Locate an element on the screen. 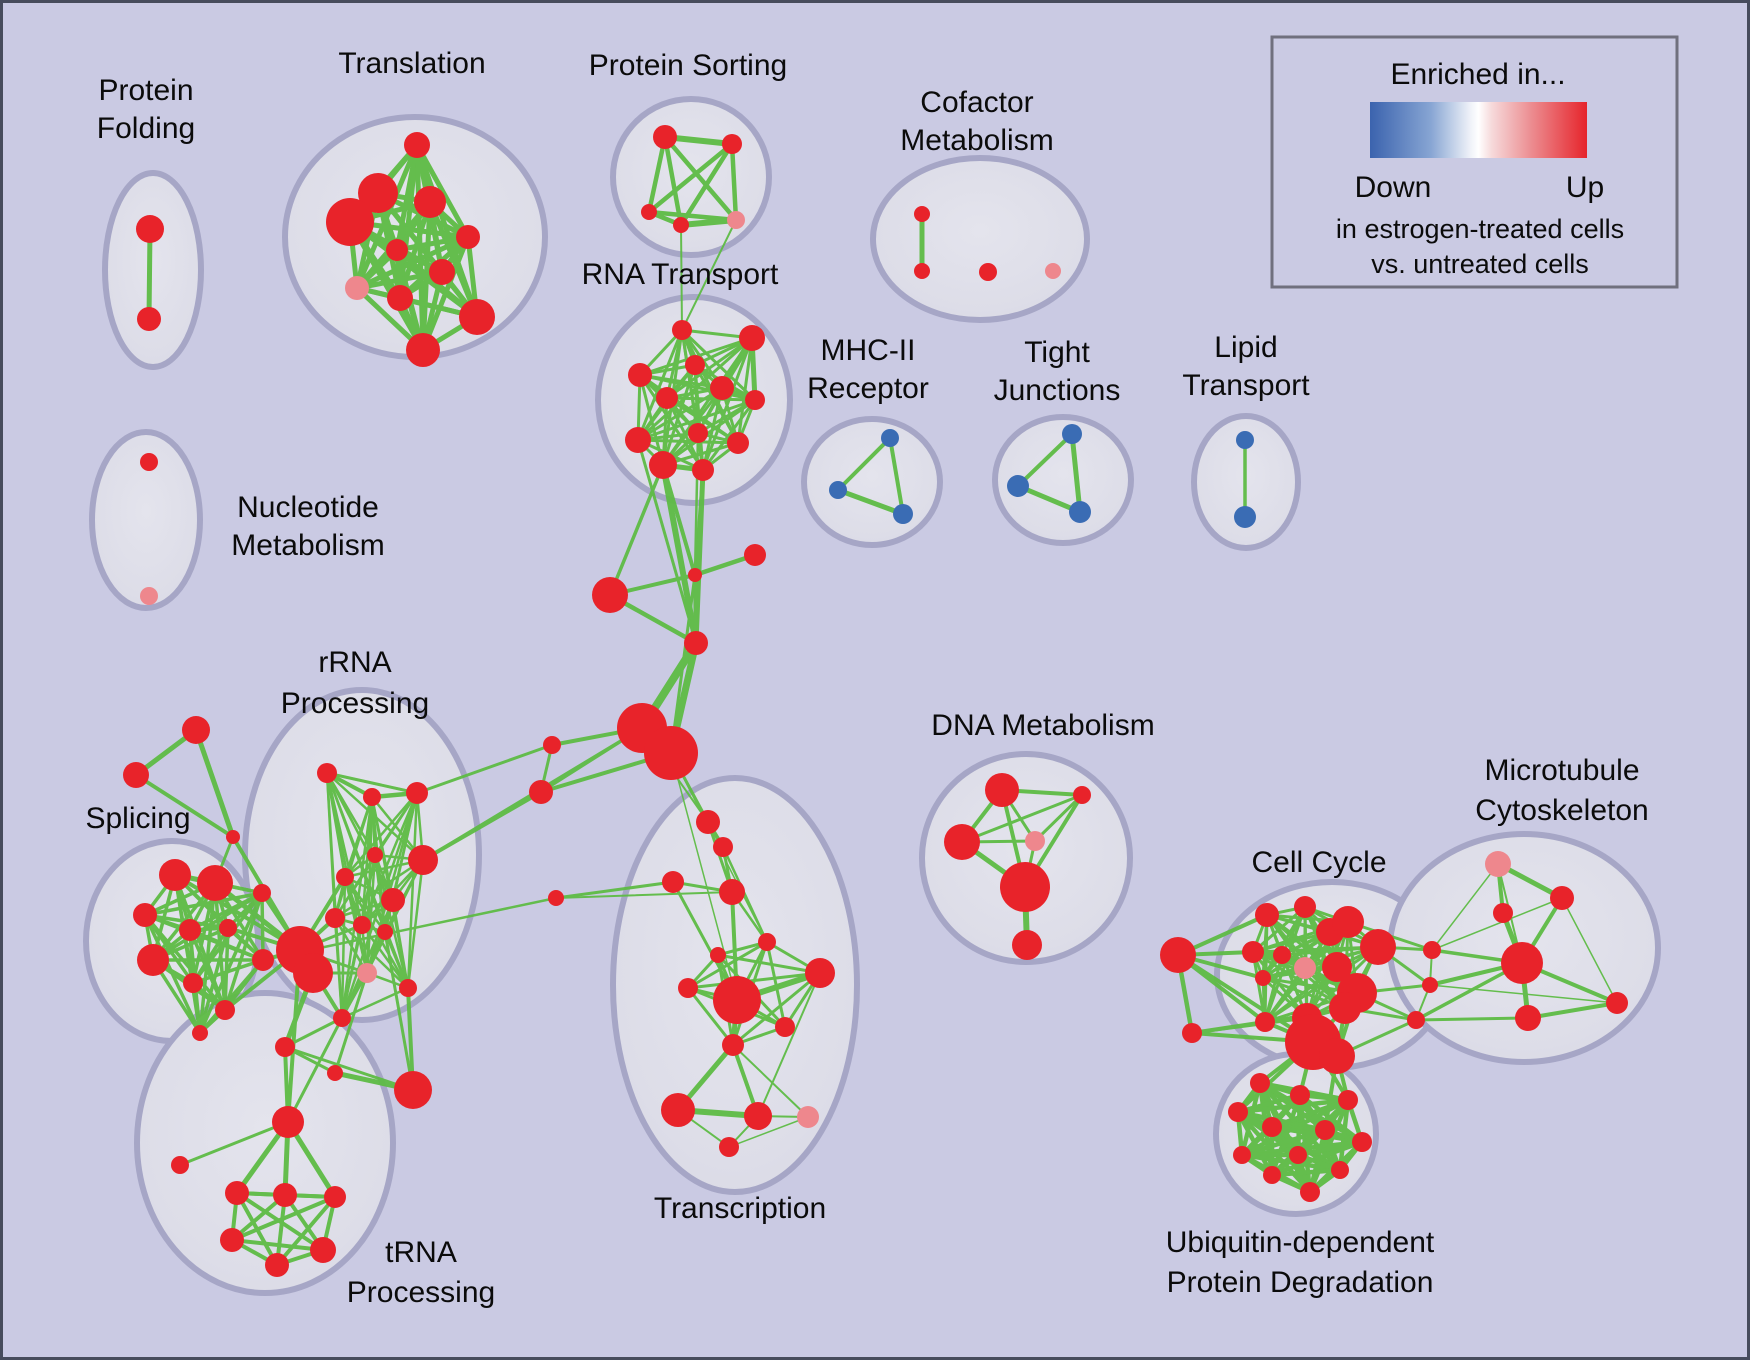 This screenshot has height=1360, width=1750. legend-box is located at coordinates (1474, 162).